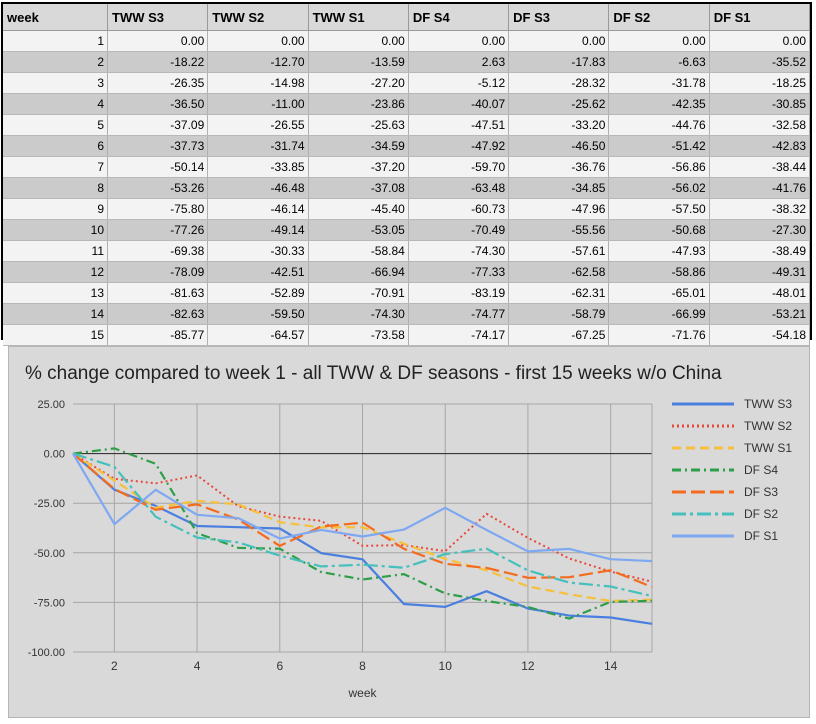  Describe the element at coordinates (559, 167) in the screenshot. I see `value-cell: -36.76` at that location.